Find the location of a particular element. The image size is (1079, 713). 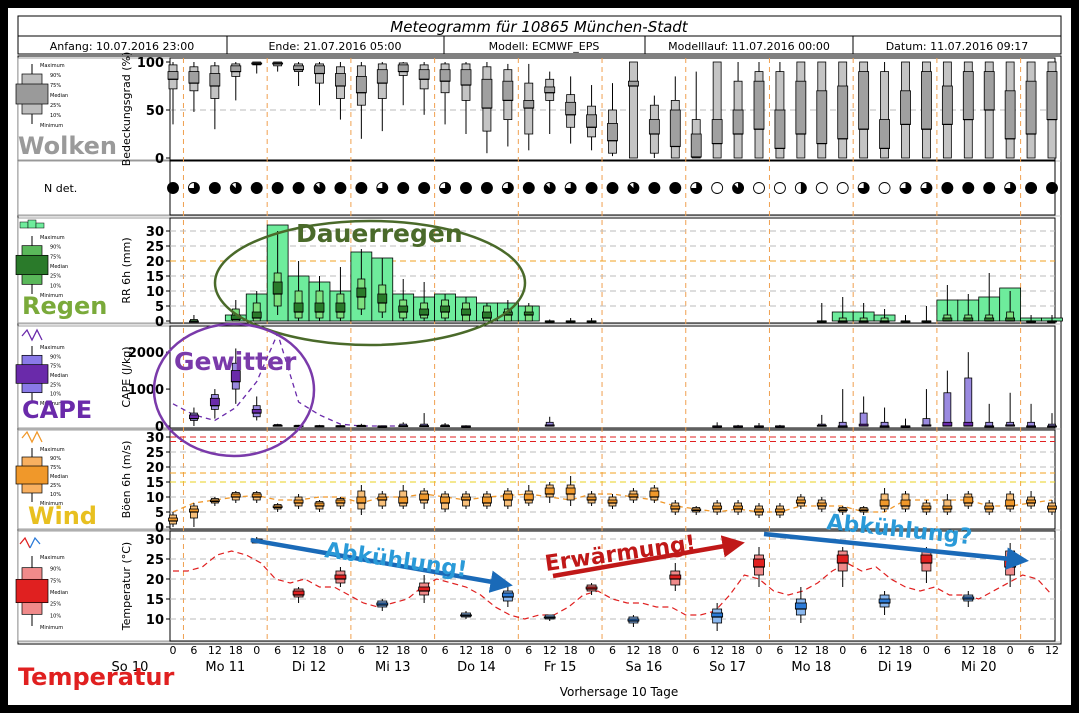

x-day-label: Di 19 is located at coordinates (895, 667).